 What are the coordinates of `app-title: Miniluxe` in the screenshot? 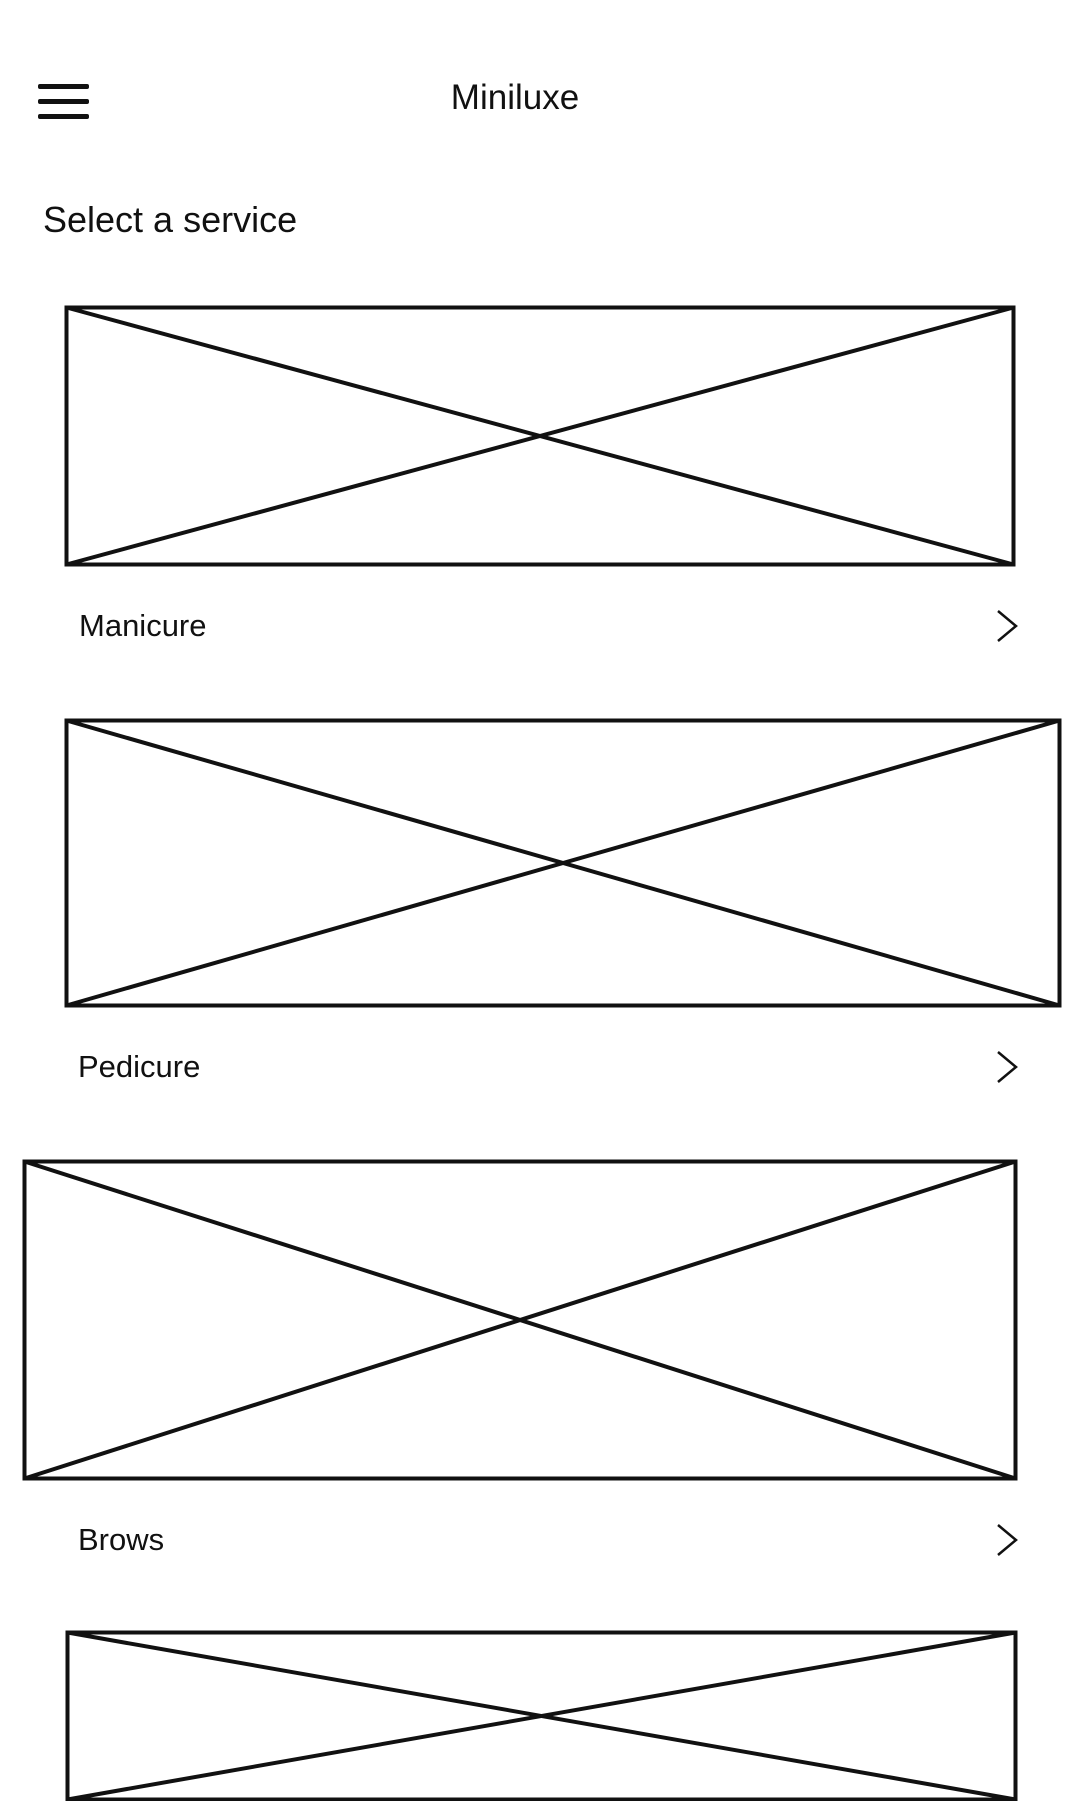 It's located at (515, 97).